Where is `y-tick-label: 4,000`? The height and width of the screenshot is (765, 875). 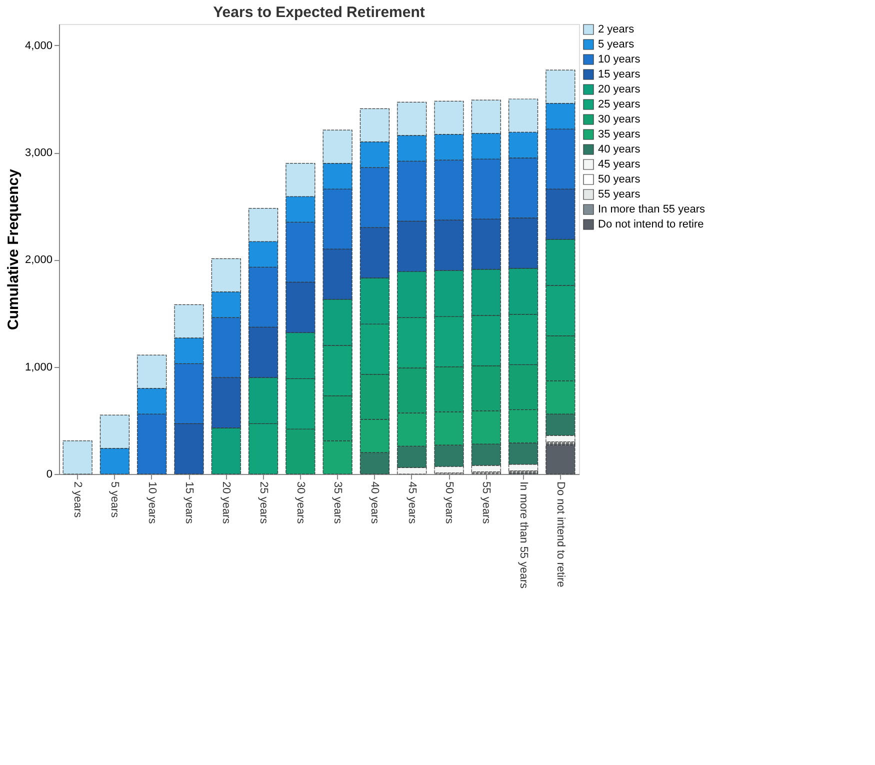
y-tick-label: 4,000 is located at coordinates (38, 46).